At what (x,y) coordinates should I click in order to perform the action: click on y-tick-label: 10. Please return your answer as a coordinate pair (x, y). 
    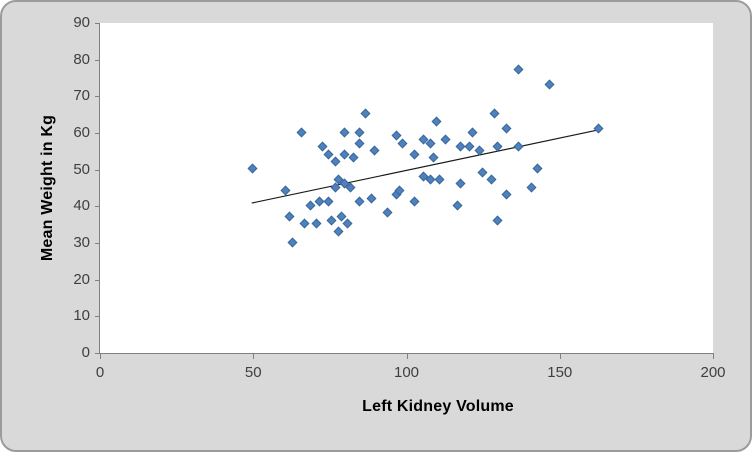
    Looking at the image, I should click on (81, 316).